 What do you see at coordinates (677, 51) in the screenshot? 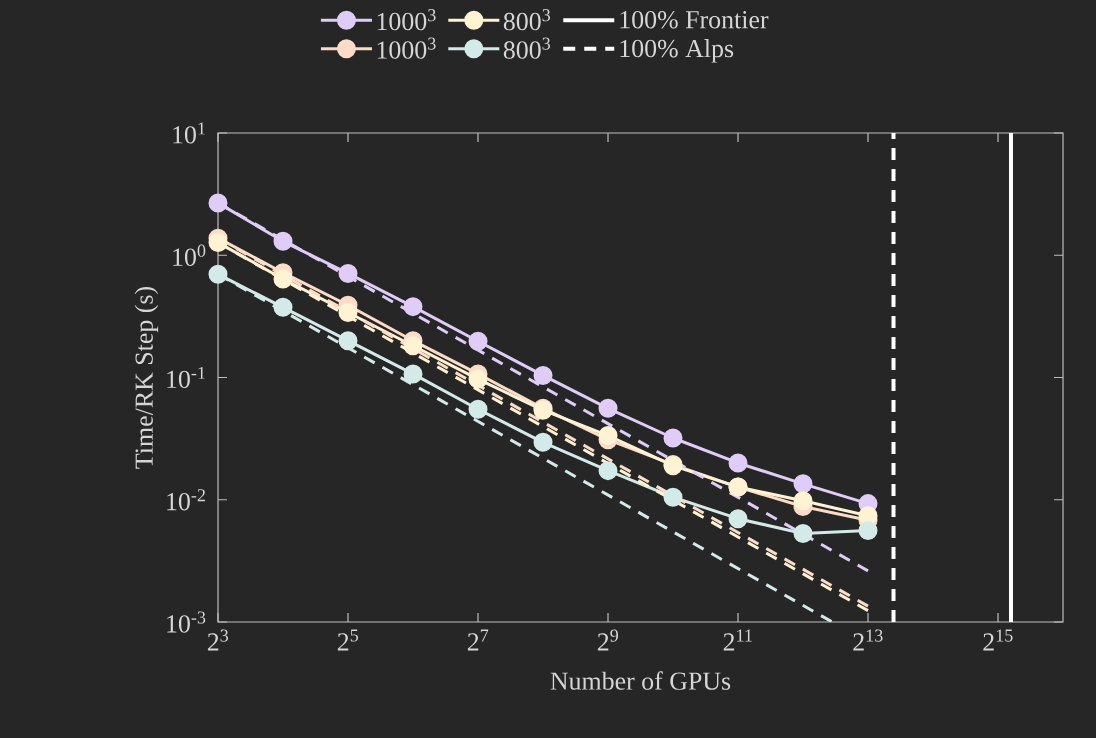
I see `legend-label: 100% Alps` at bounding box center [677, 51].